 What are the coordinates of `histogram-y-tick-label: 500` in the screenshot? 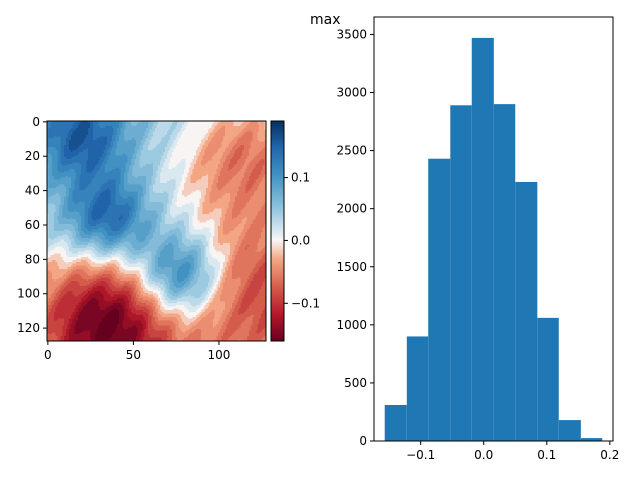 It's located at (355, 383).